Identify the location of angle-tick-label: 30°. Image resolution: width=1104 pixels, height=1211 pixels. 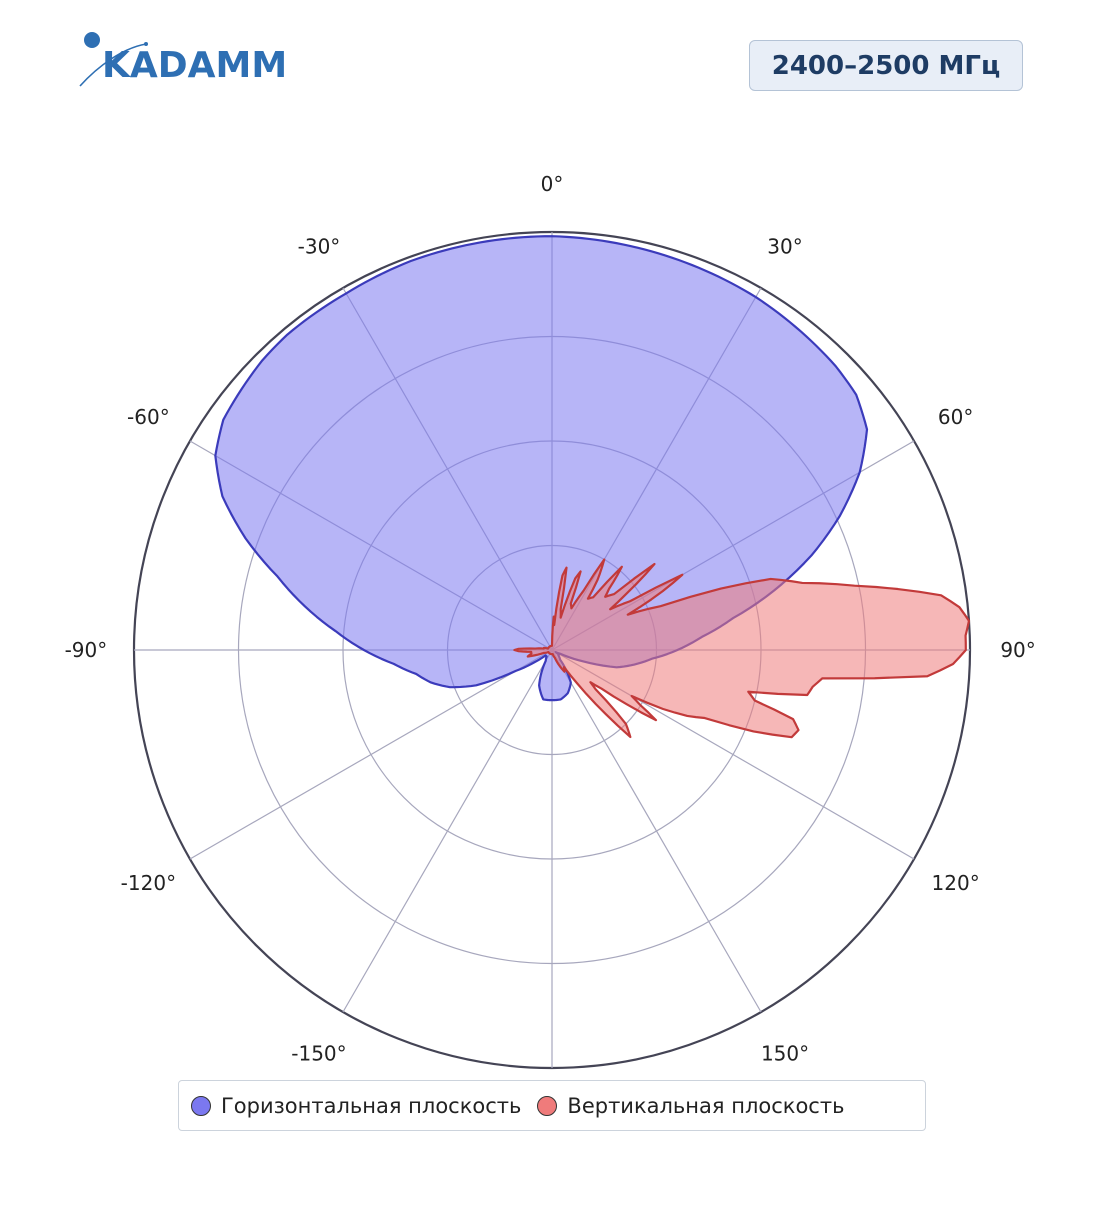
(784, 246).